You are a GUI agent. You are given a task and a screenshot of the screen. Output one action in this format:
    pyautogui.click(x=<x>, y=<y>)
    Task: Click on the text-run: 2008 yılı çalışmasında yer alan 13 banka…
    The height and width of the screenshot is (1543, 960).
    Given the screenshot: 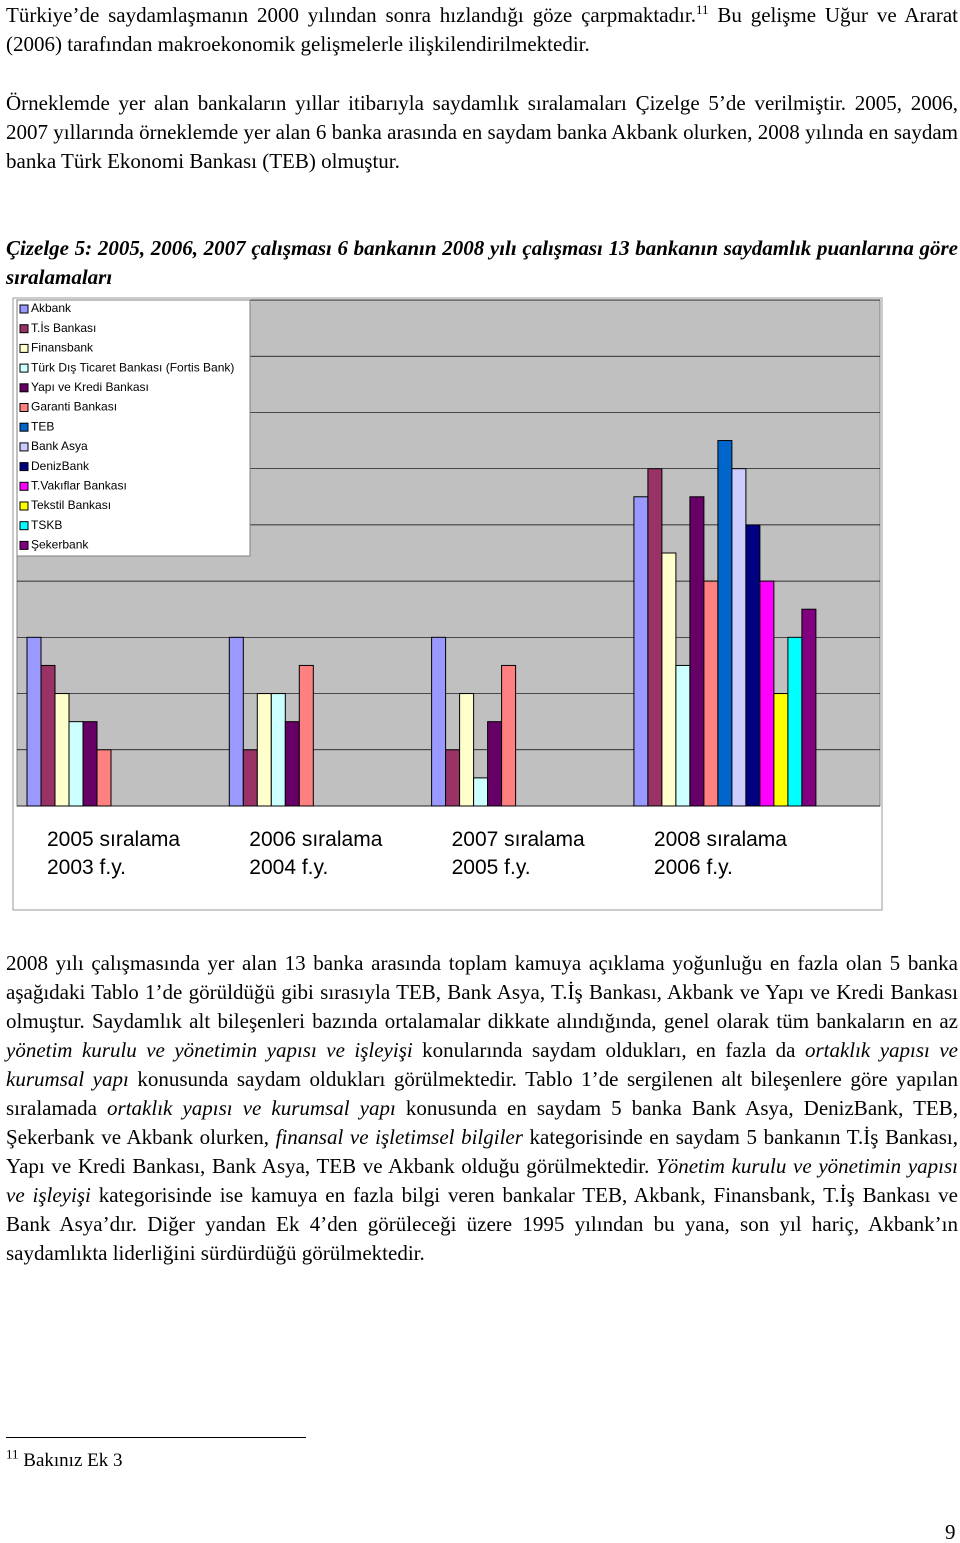 What is the action you would take?
    pyautogui.click(x=482, y=992)
    